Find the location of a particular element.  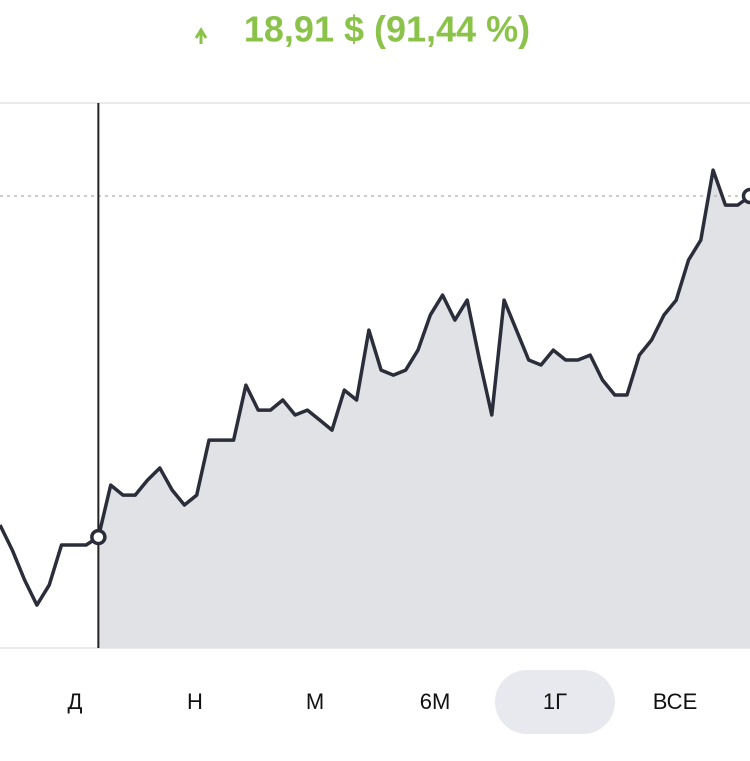

range-button: 1Г is located at coordinates (555, 701).